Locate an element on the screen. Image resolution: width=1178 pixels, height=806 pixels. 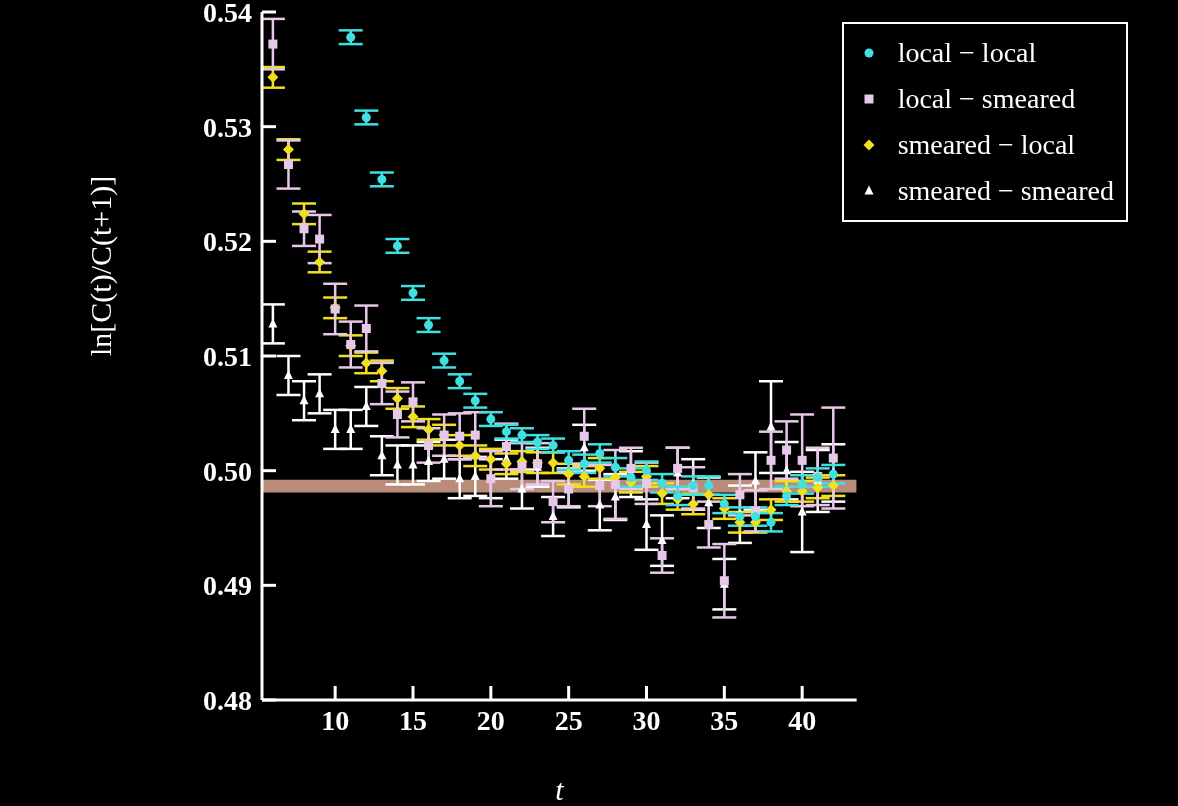
legend-label: smeared − local is located at coordinates (986, 145).